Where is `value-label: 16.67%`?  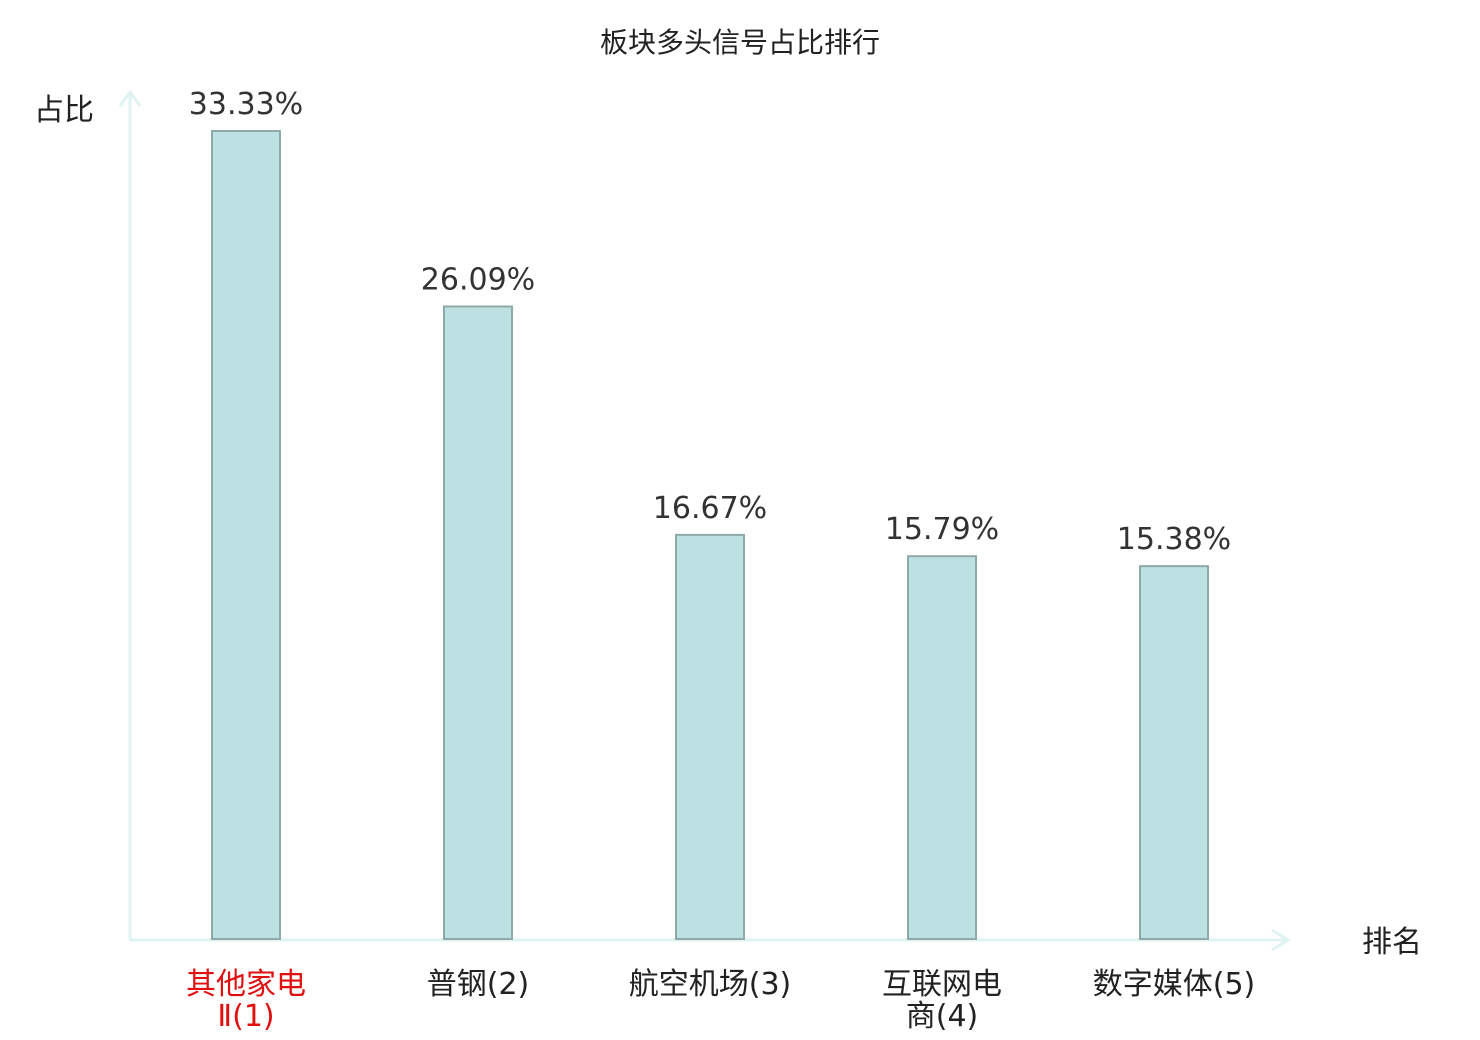 value-label: 16.67% is located at coordinates (710, 508).